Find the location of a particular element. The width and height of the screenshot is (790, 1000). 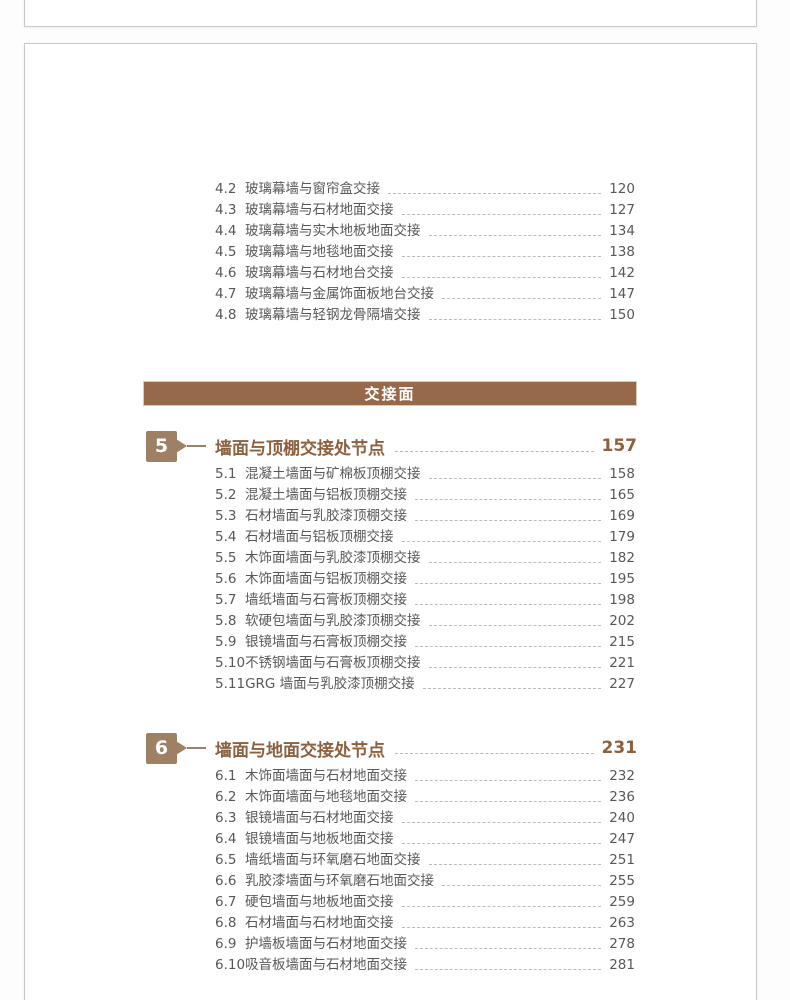

entry-number: 5.10 is located at coordinates (230, 663).